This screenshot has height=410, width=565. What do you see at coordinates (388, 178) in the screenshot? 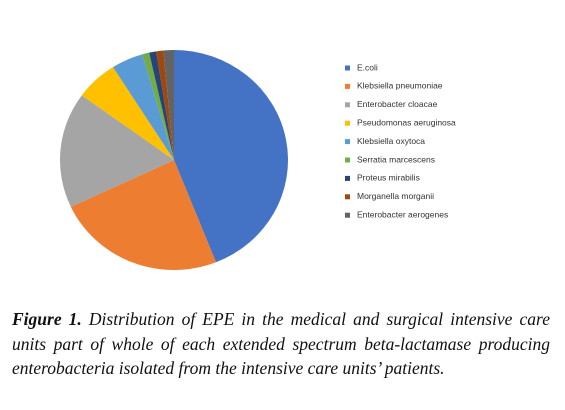
I see `legend-label: Proteus mirabilis` at bounding box center [388, 178].